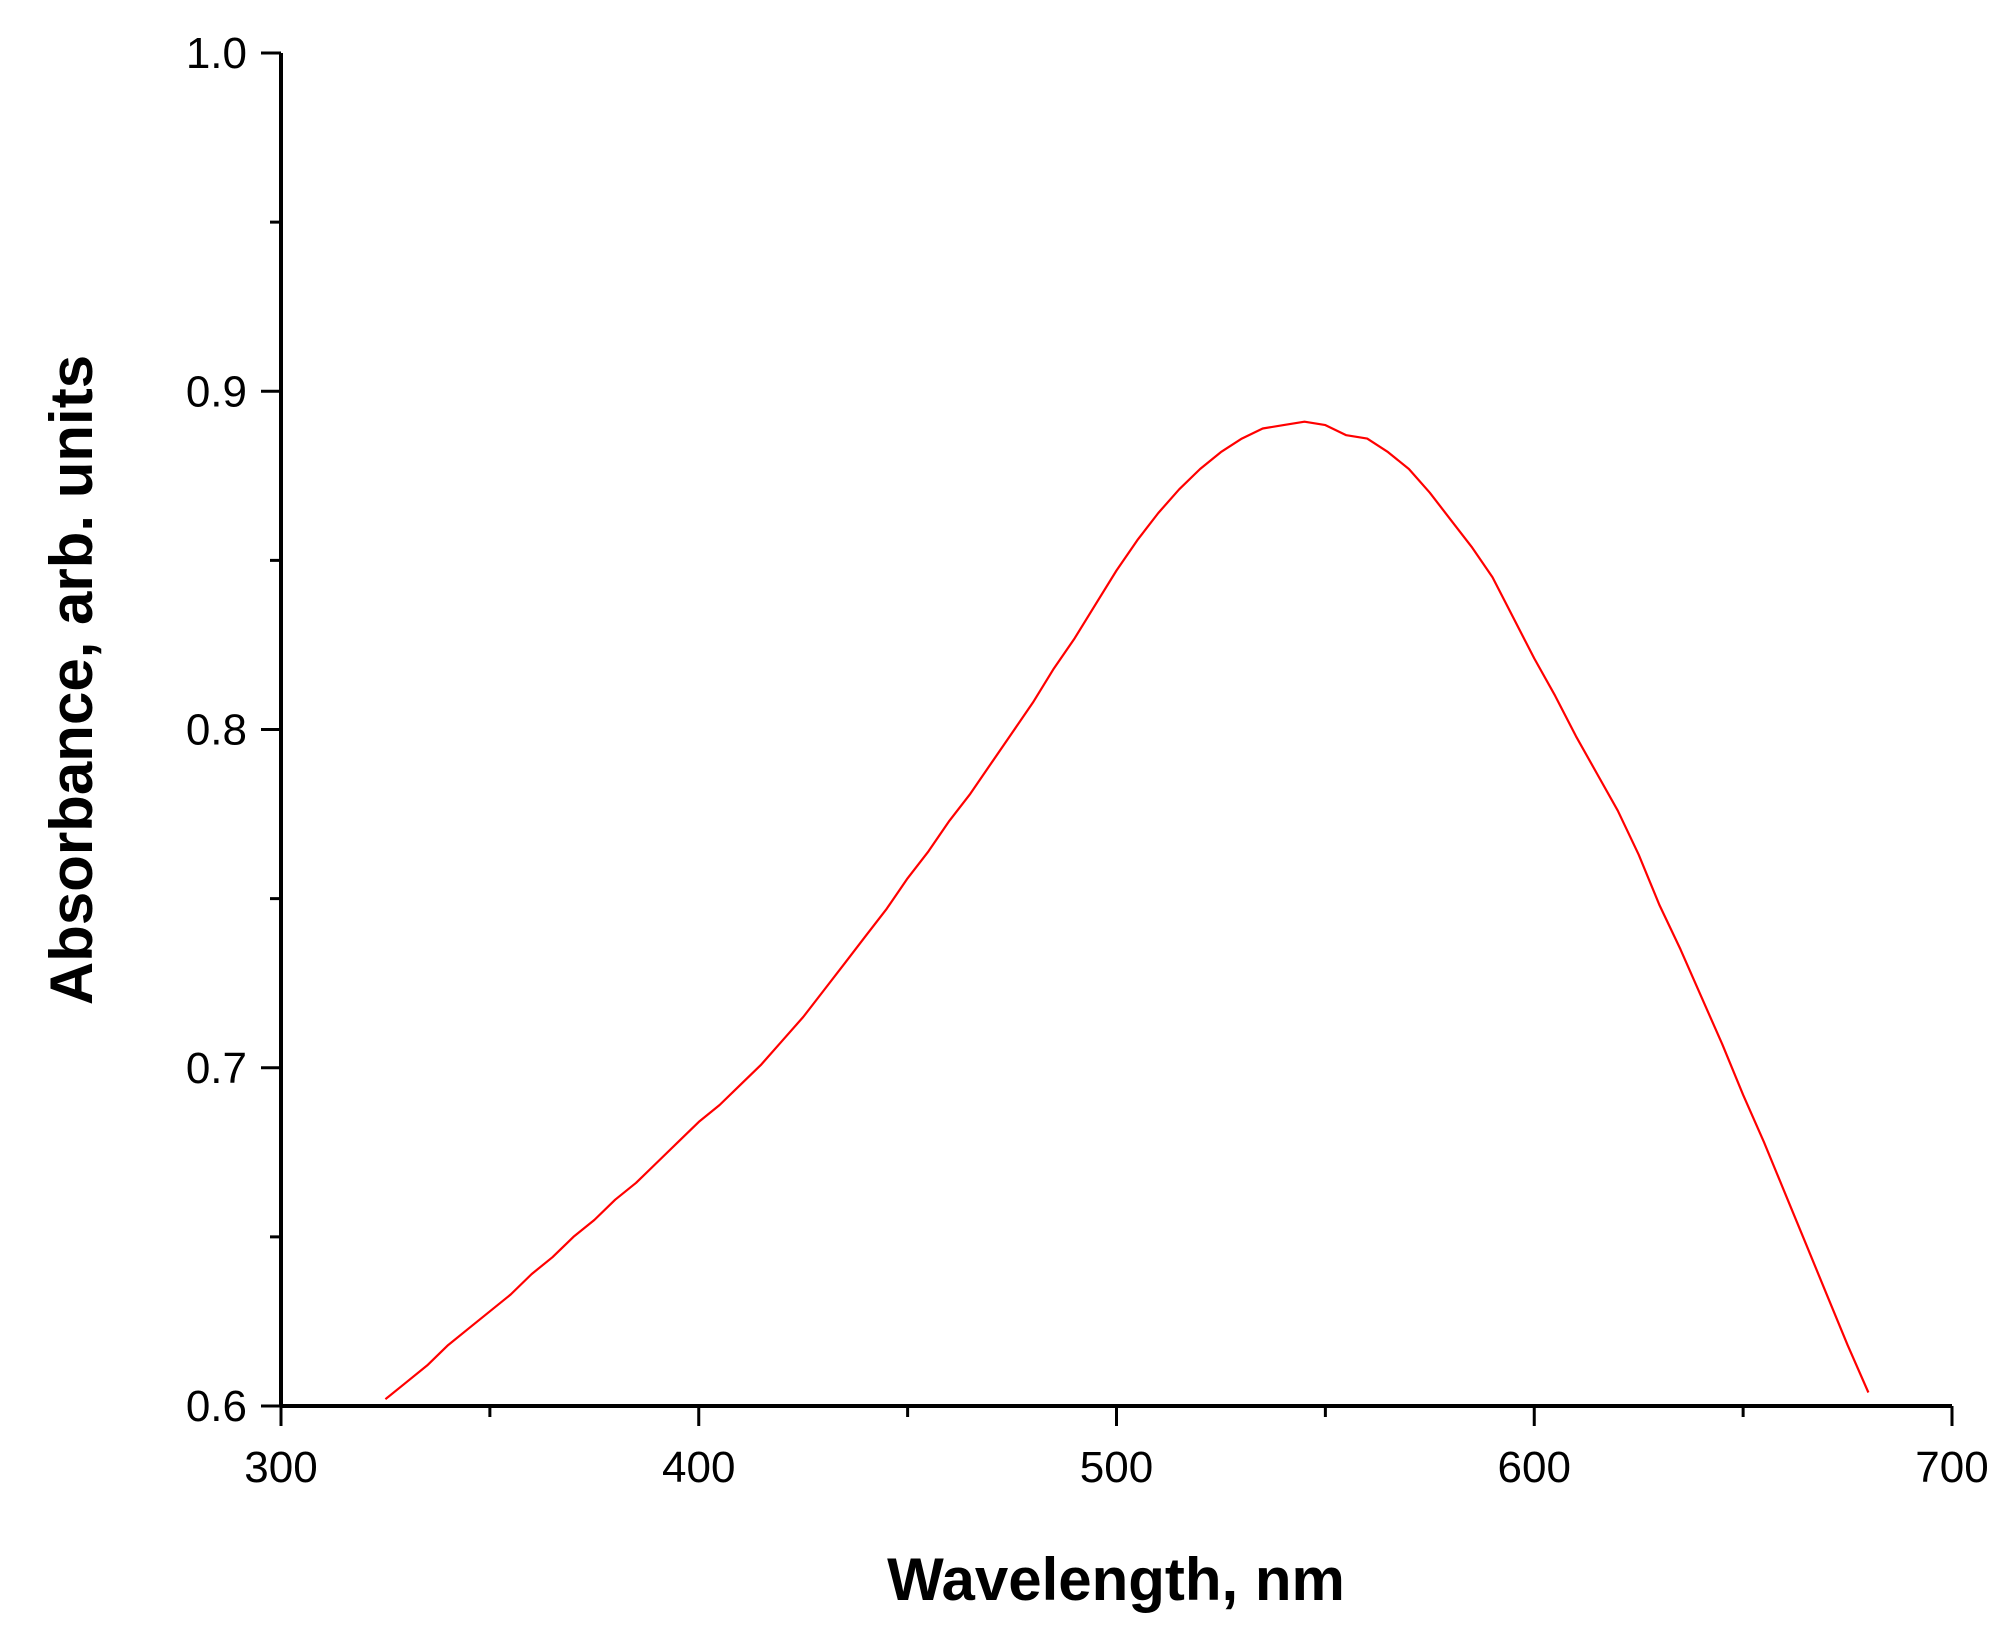 The width and height of the screenshot is (2003, 1627). Describe the element at coordinates (1116, 1579) in the screenshot. I see `x-axis-title: Wavelength, nm` at that location.